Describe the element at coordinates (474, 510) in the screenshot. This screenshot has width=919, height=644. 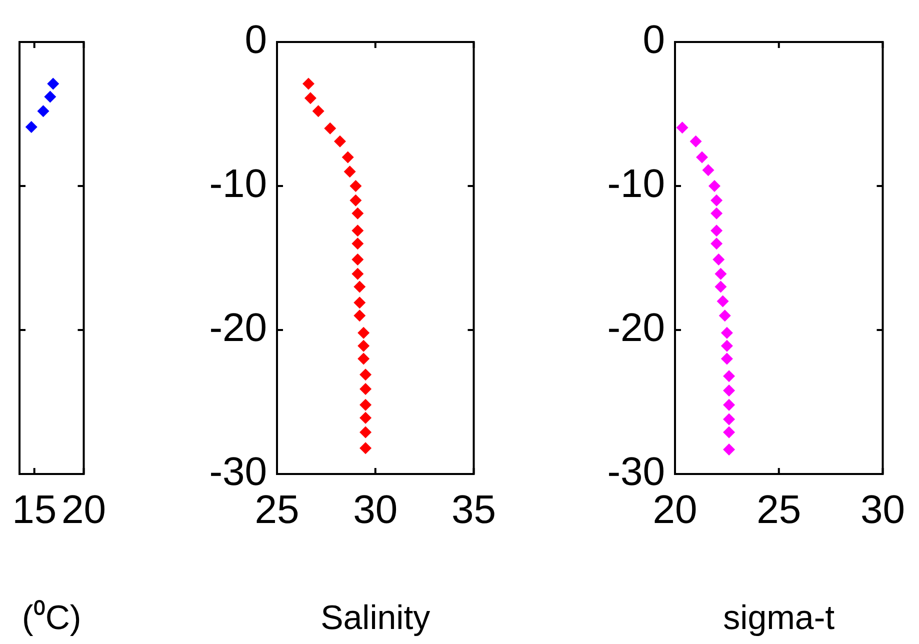
I see `x-tick-label: 35` at that location.